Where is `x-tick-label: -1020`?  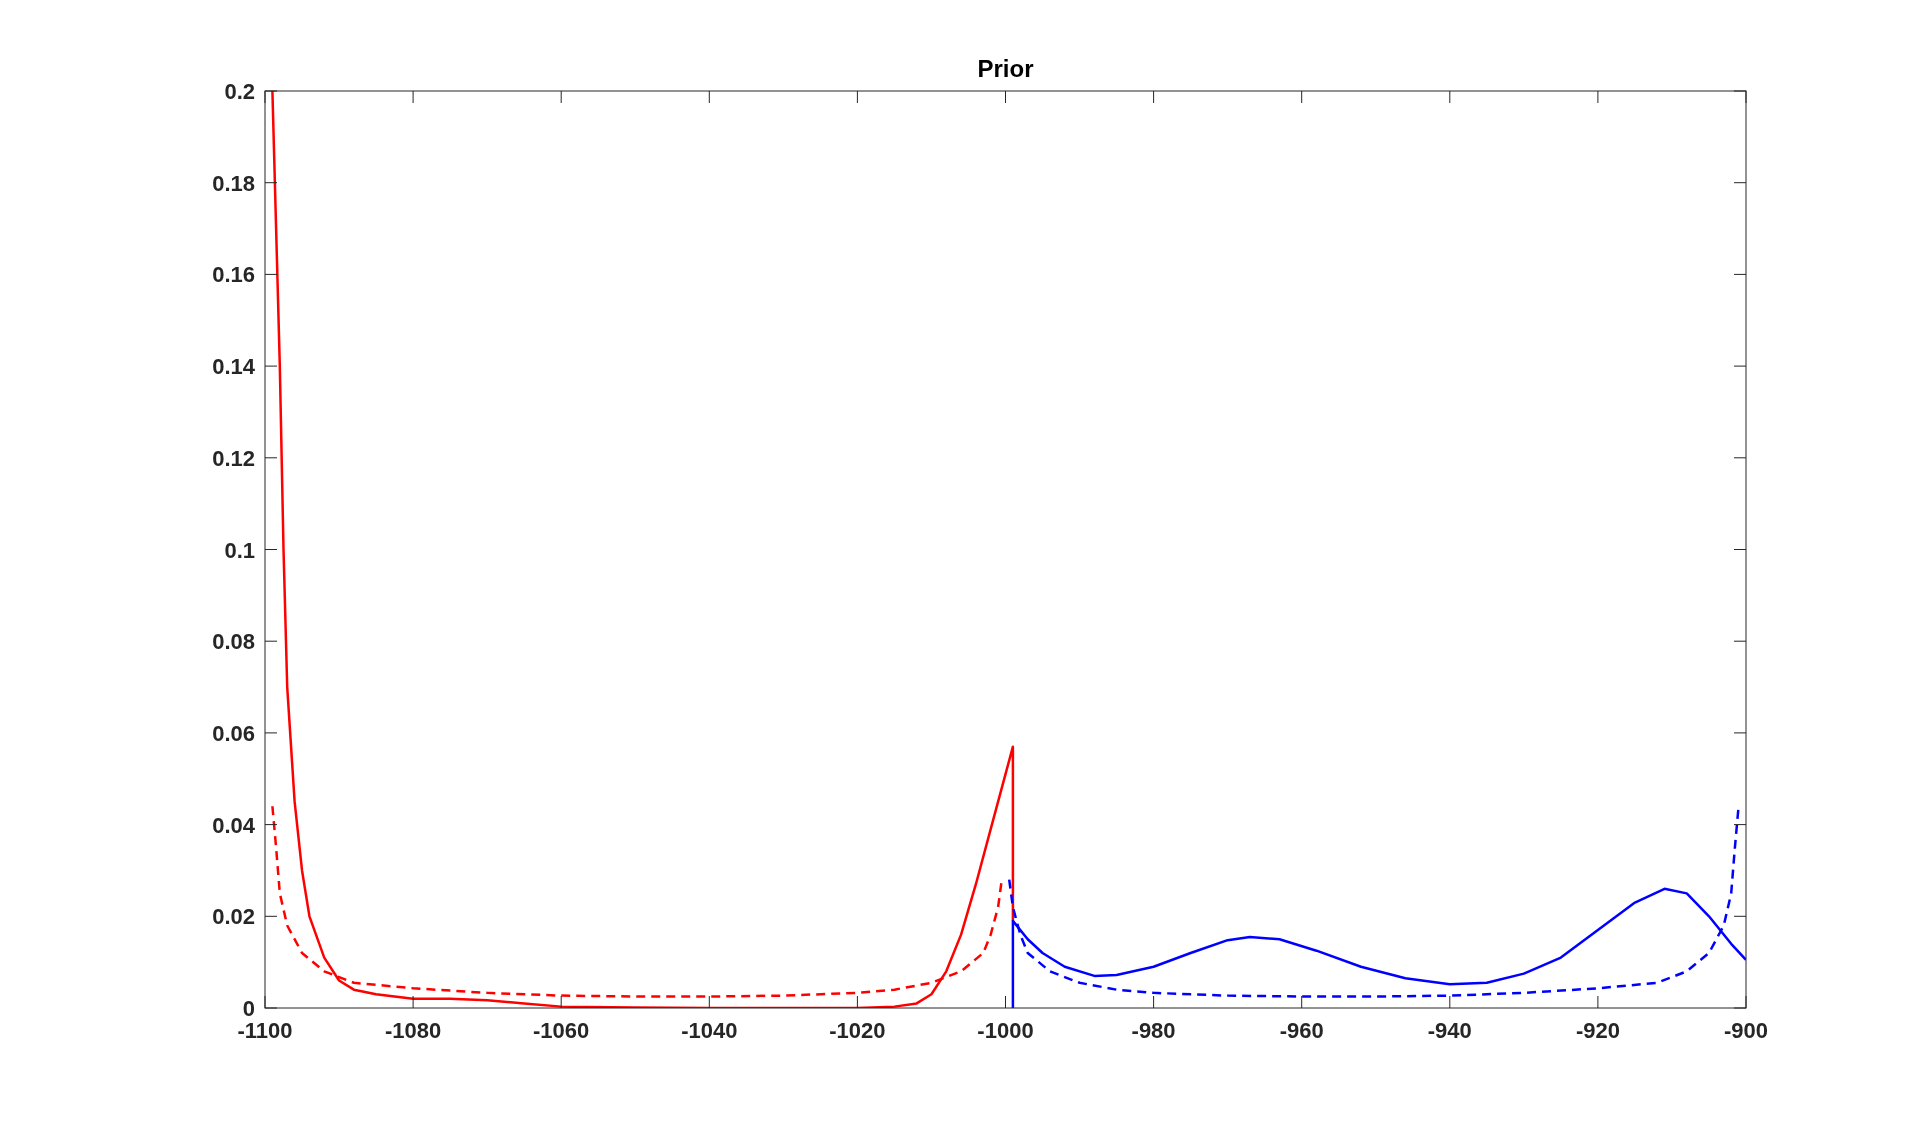 x-tick-label: -1020 is located at coordinates (857, 1030).